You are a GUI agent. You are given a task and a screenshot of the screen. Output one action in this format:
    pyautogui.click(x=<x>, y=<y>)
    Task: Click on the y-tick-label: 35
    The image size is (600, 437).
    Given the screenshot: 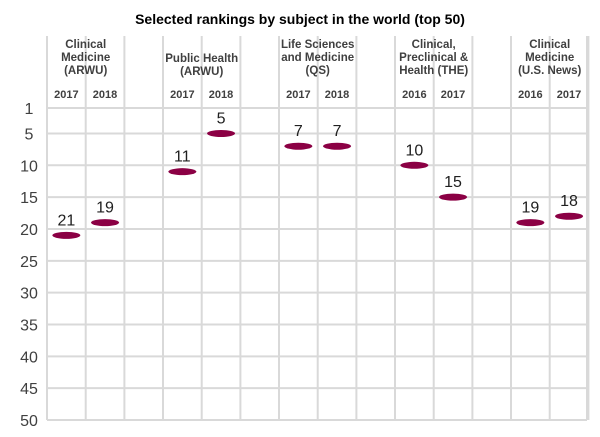 What is the action you would take?
    pyautogui.click(x=29, y=325)
    